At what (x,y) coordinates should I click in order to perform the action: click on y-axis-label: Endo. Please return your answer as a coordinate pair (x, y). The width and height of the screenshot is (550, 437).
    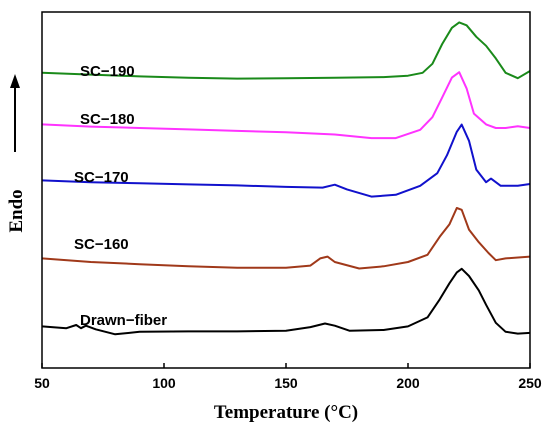
    Looking at the image, I should click on (16, 210).